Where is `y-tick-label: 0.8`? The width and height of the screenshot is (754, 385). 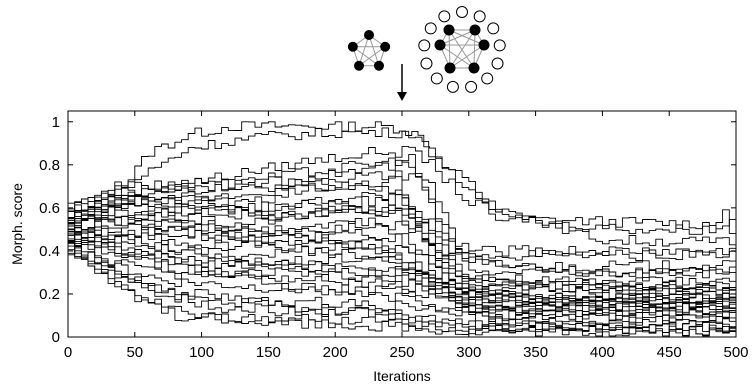 y-tick-label: 0.8 is located at coordinates (49, 165).